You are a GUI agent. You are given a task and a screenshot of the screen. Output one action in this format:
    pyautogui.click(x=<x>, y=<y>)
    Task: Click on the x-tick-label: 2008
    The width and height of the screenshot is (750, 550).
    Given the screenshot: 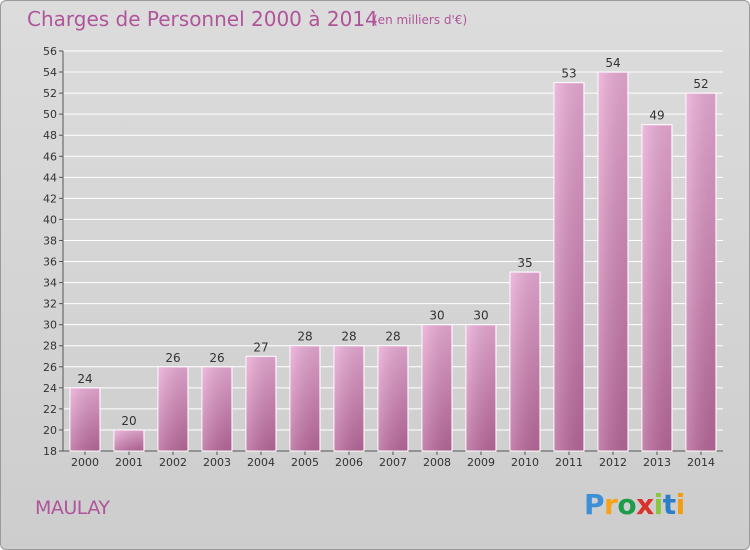 What is the action you would take?
    pyautogui.click(x=437, y=462)
    